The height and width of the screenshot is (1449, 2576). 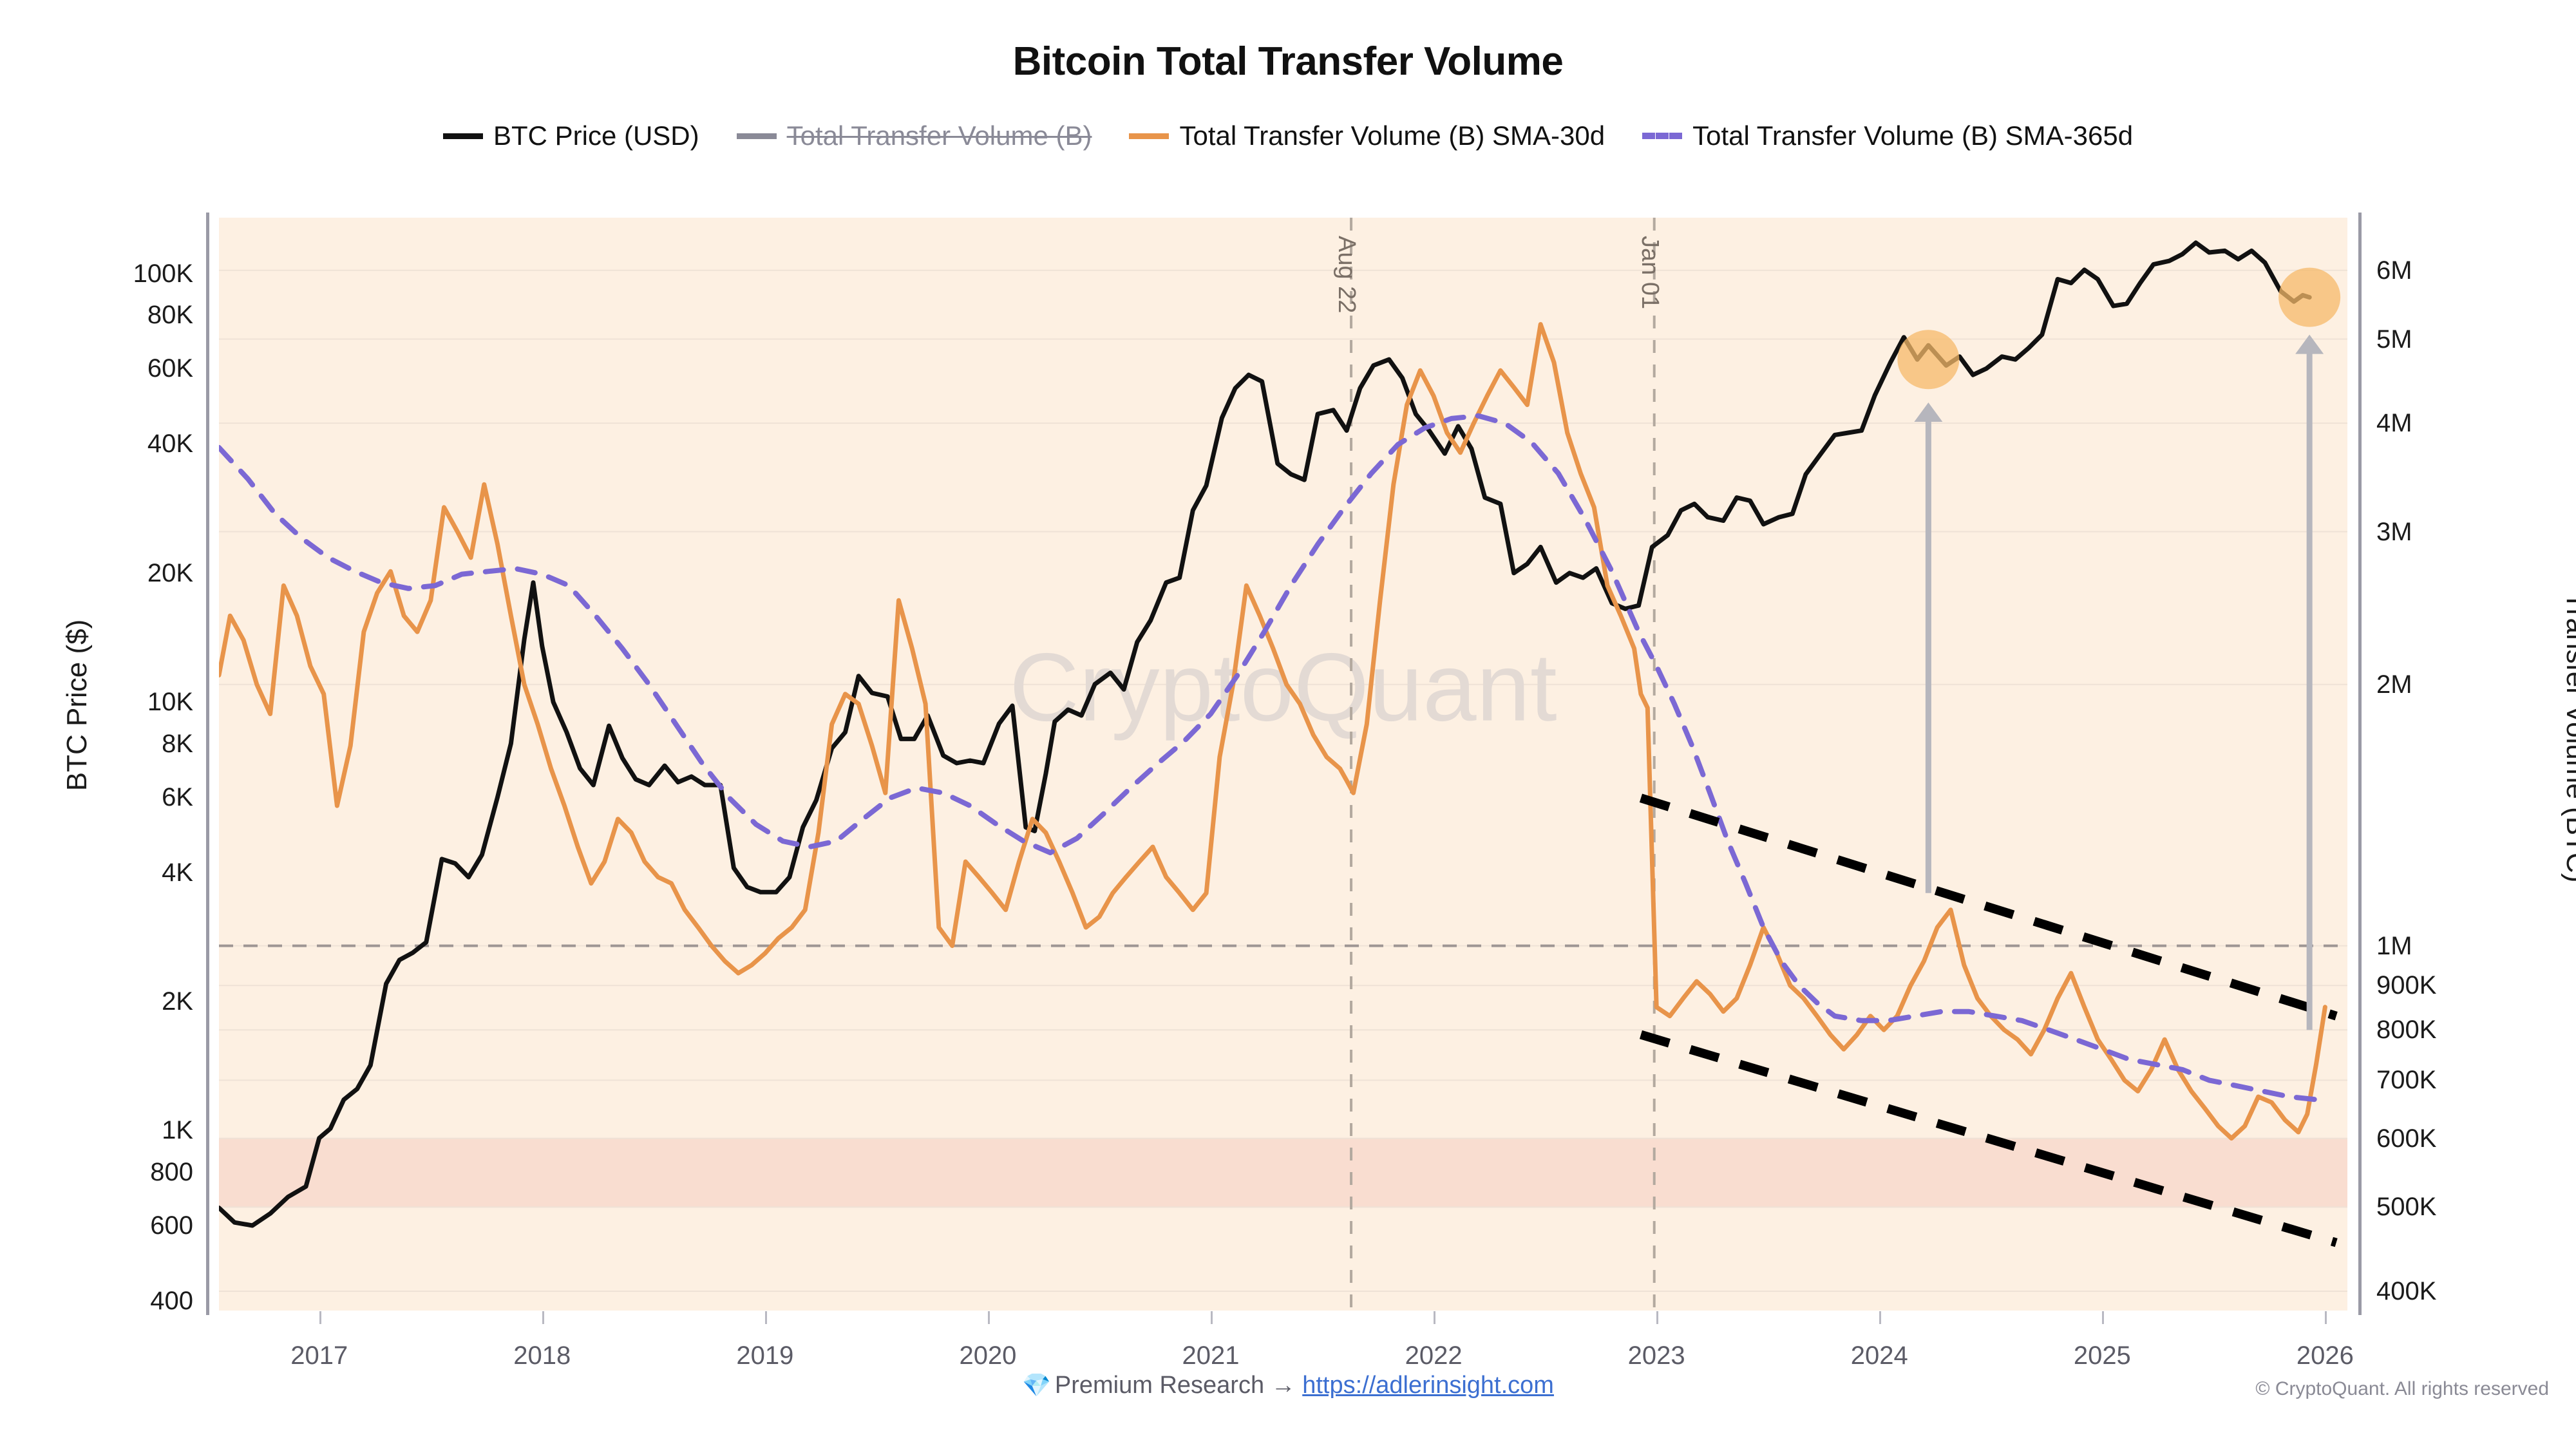 I want to click on legend-item-label: Total Transfer Volume (B) SMA-365d, so click(x=1913, y=135).